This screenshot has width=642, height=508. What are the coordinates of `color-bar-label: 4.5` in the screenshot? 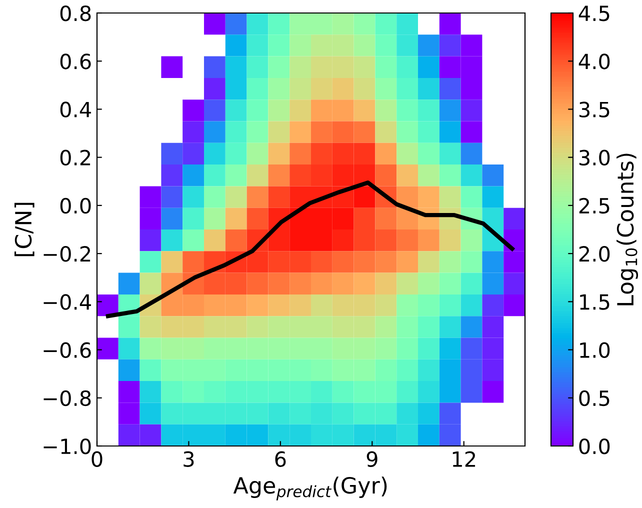 It's located at (594, 14).